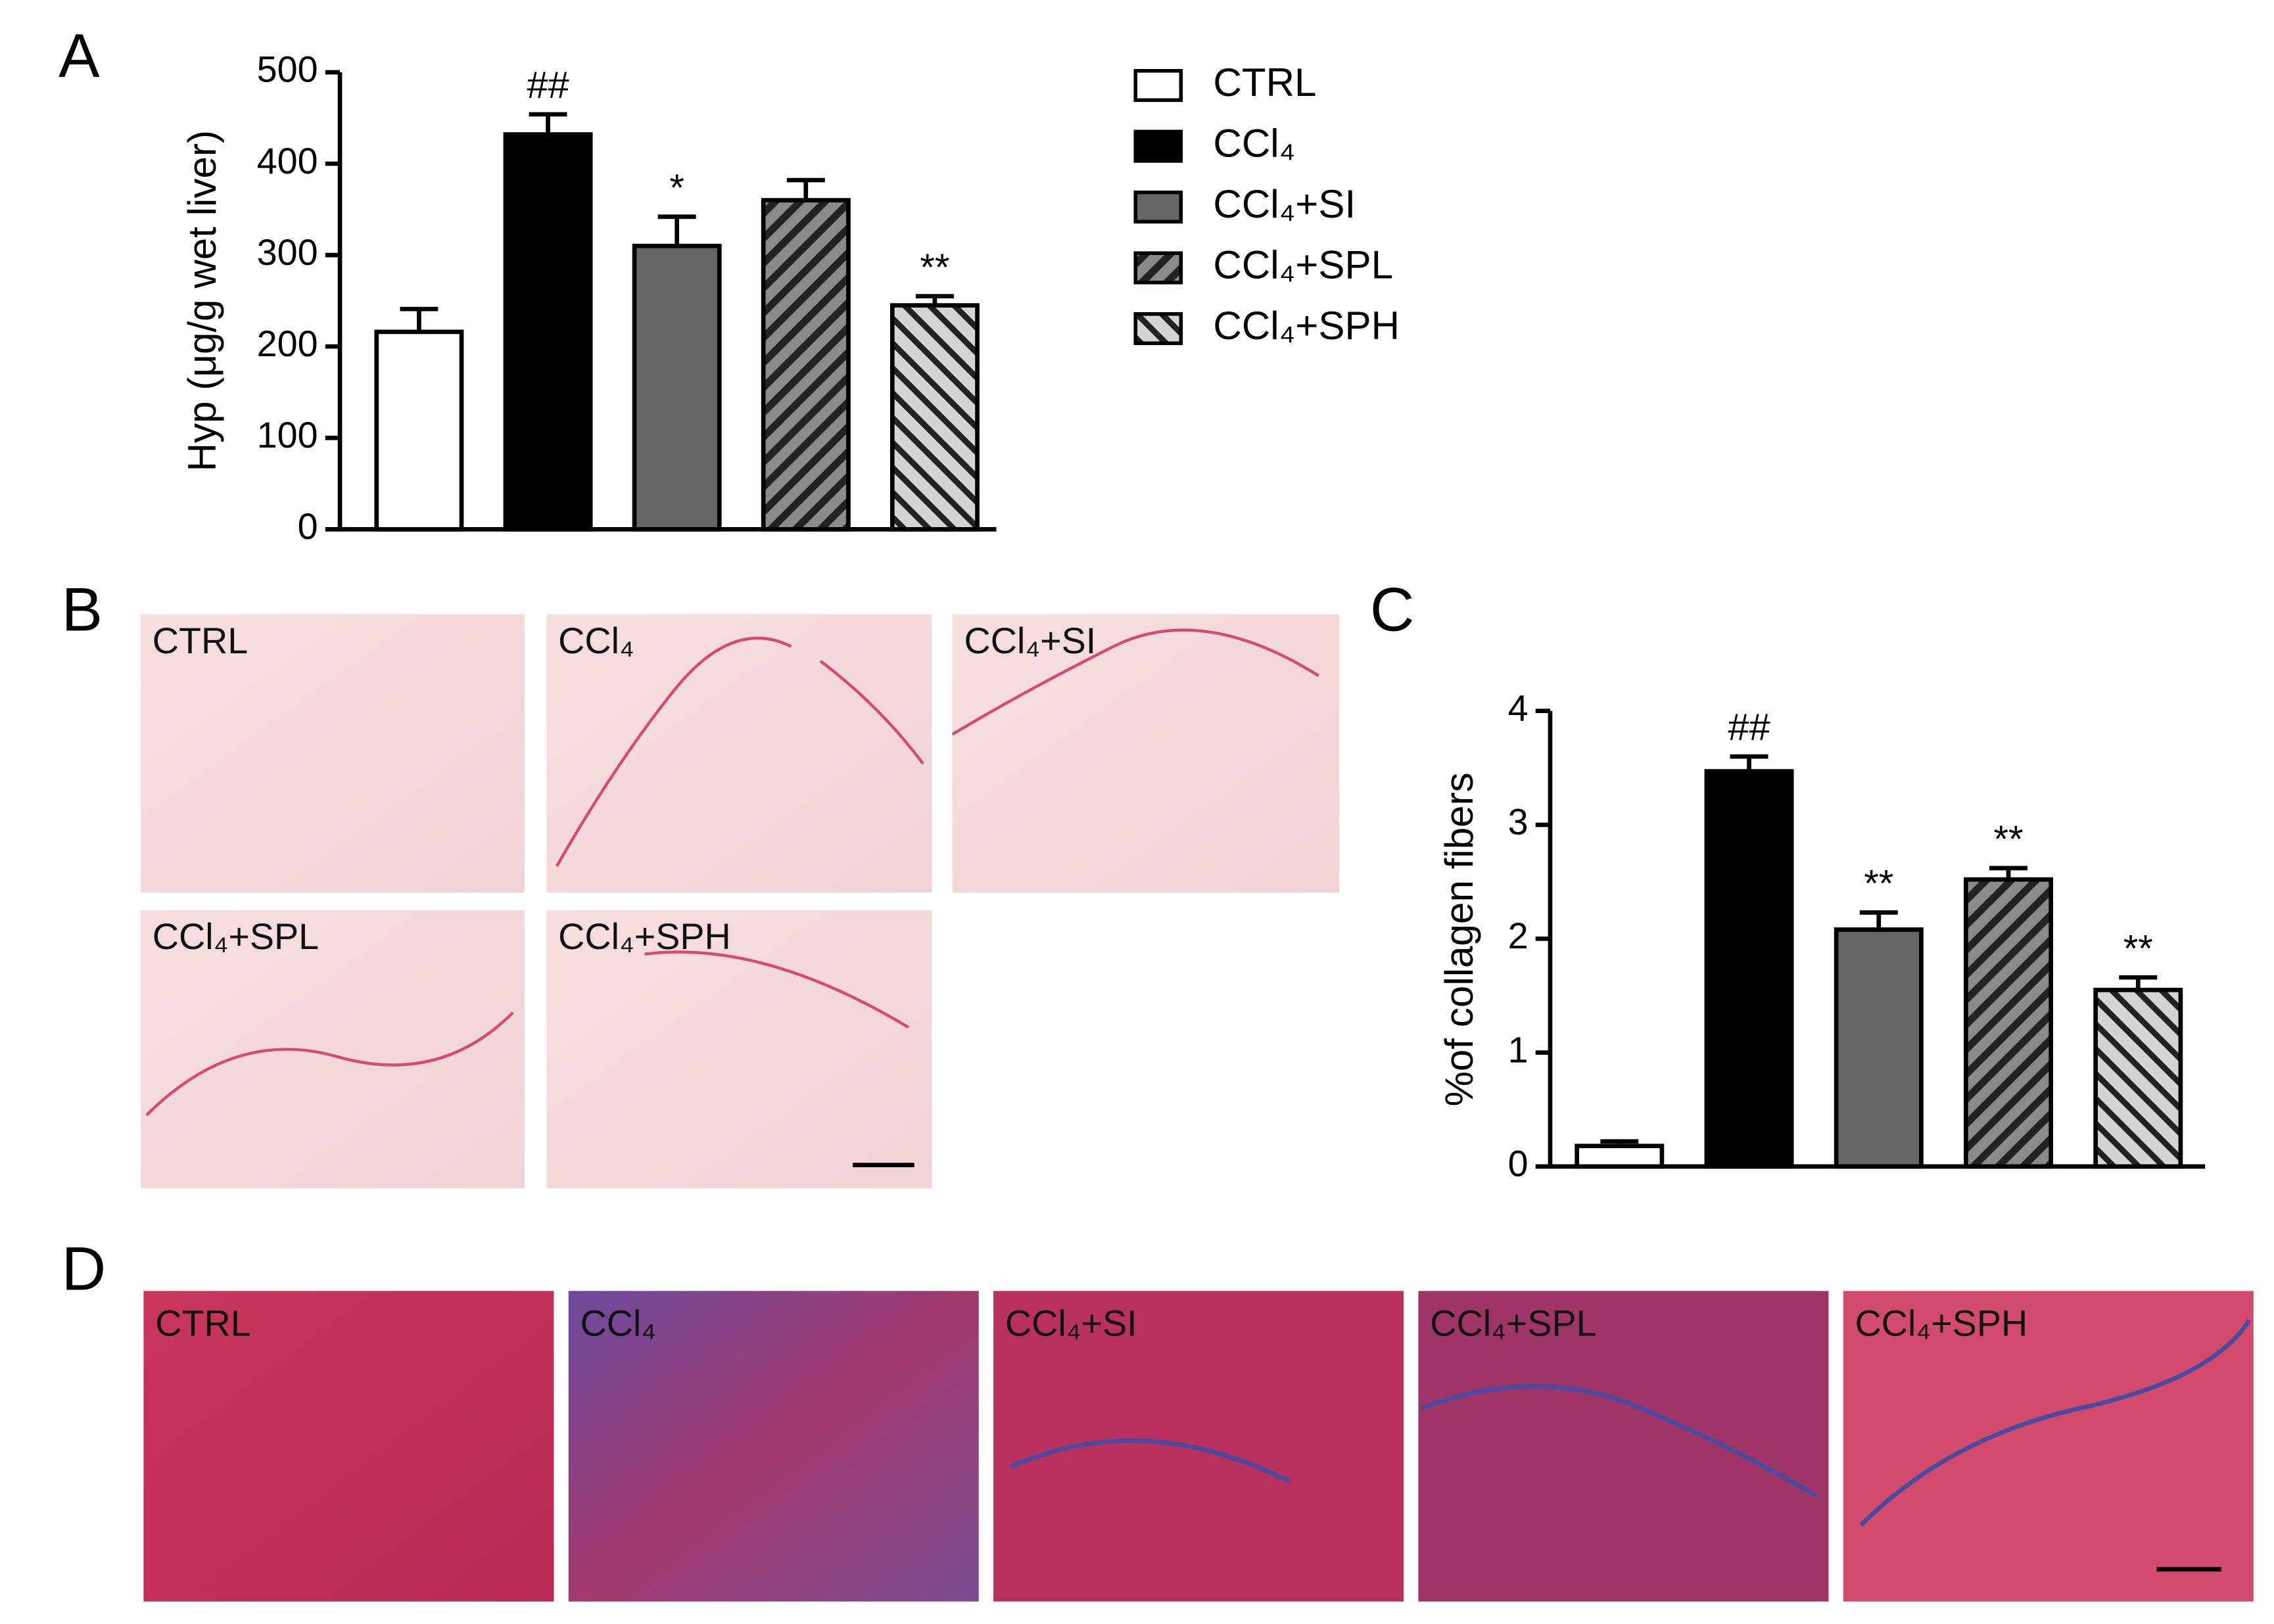 This screenshot has height=1624, width=2274. What do you see at coordinates (1393, 609) in the screenshot?
I see `panel-label: C` at bounding box center [1393, 609].